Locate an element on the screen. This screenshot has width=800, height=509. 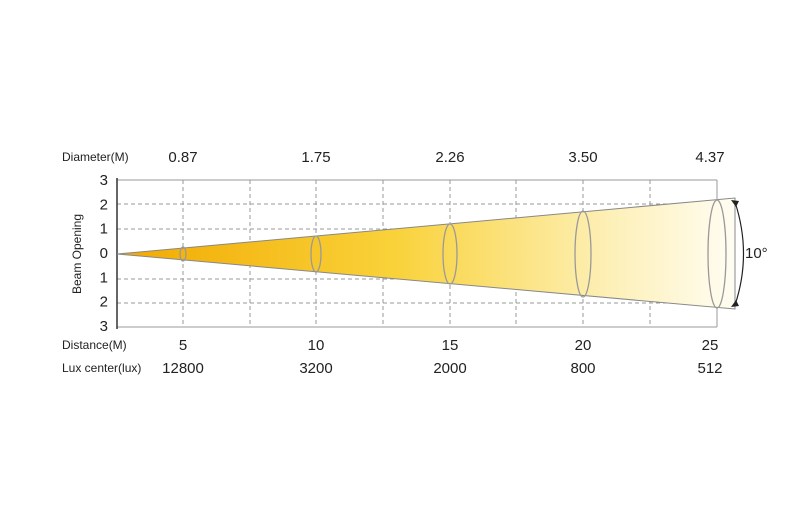
distance-value: 5 is located at coordinates (183, 345).